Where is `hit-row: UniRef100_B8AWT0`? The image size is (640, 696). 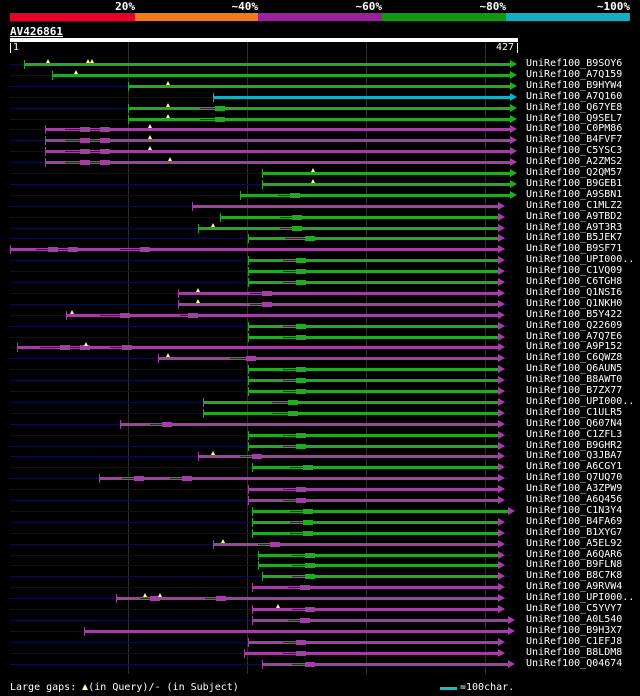 hit-row: UniRef100_B8AWT0 is located at coordinates (320, 380).